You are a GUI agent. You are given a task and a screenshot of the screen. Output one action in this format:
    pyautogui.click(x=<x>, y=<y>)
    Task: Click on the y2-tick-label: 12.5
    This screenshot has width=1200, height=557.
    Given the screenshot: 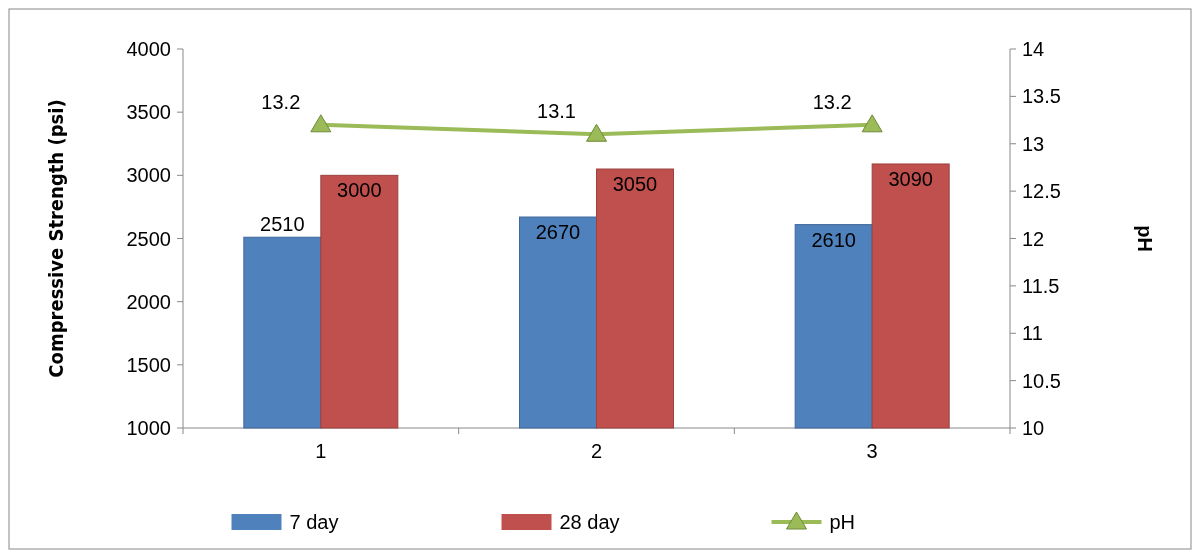 What is the action you would take?
    pyautogui.click(x=1041, y=191)
    